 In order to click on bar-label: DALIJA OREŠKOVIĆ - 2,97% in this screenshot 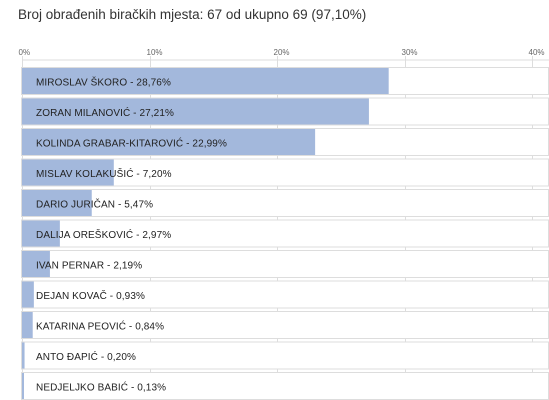, I will do `click(103, 234)`.